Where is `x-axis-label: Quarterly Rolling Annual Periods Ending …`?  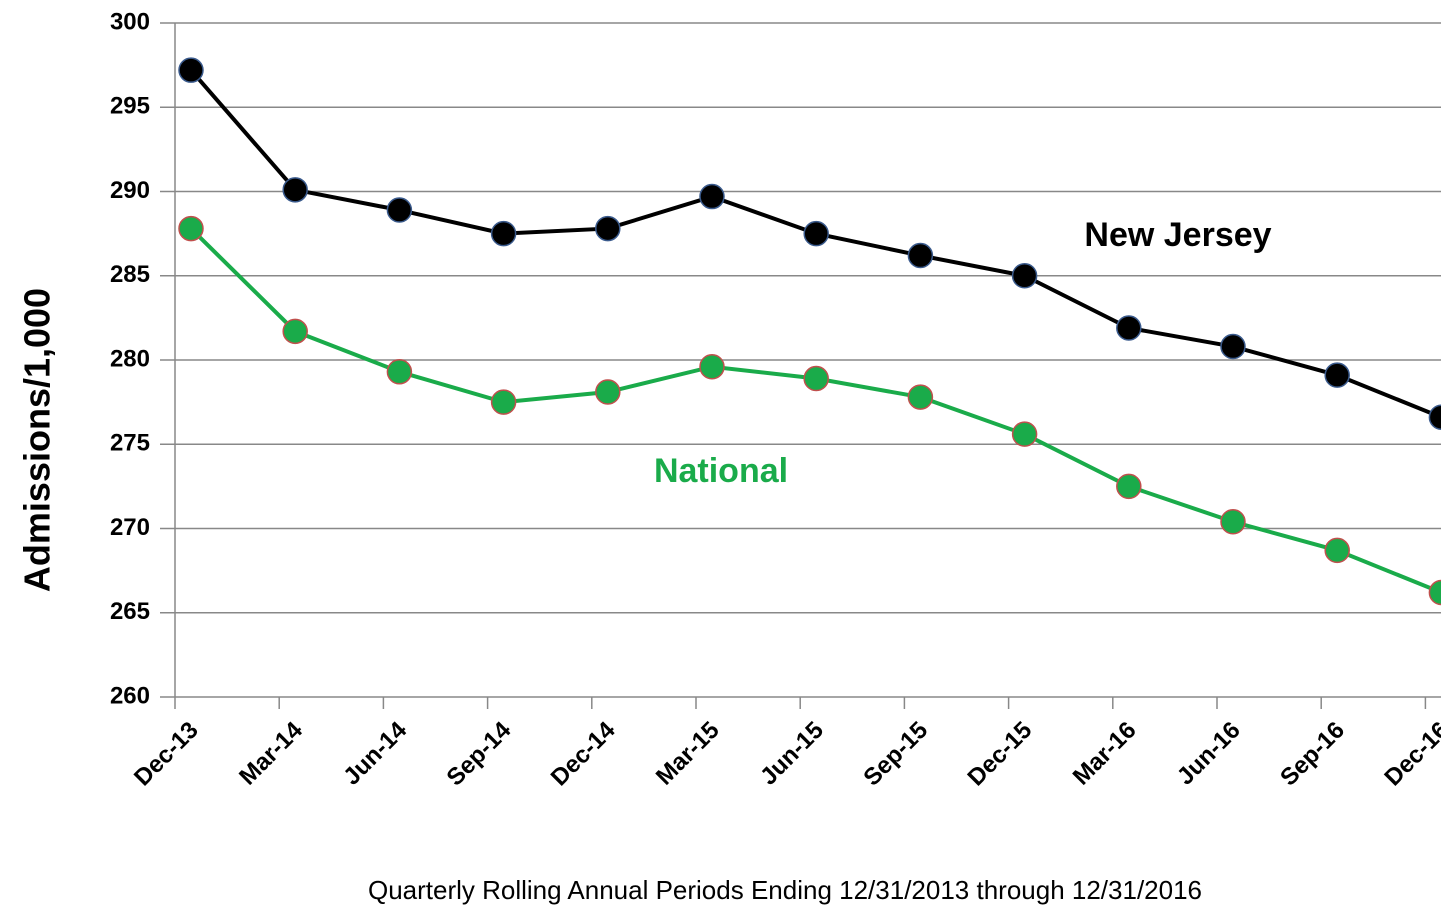 x-axis-label: Quarterly Rolling Annual Periods Ending … is located at coordinates (785, 890).